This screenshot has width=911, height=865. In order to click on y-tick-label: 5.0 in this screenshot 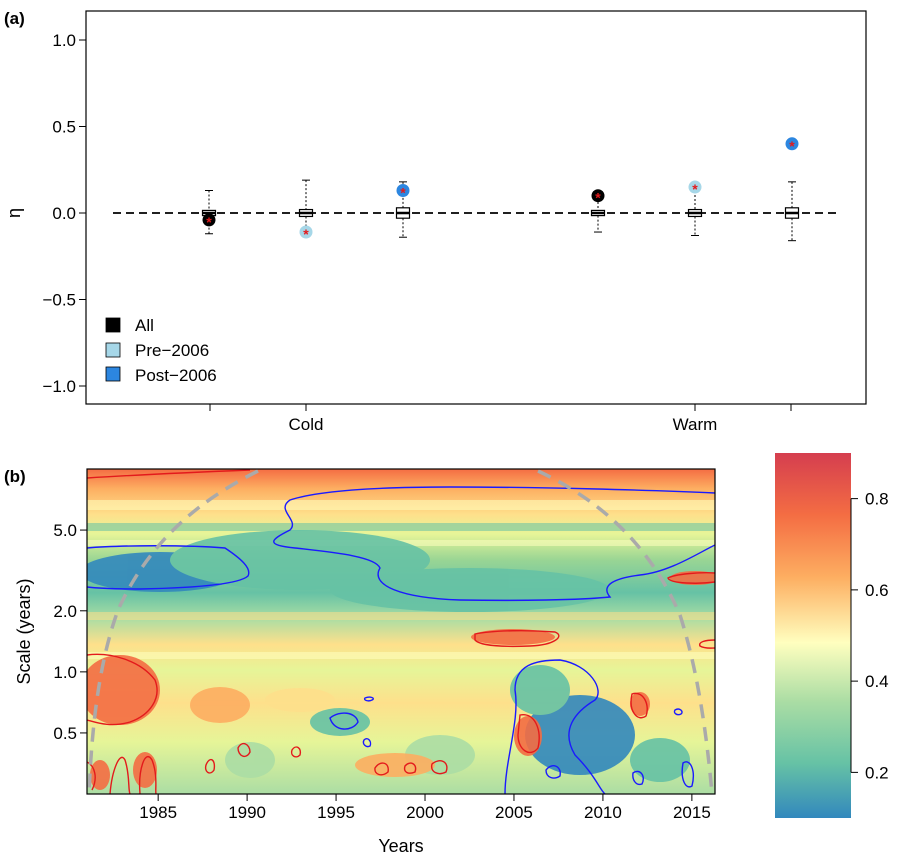, I will do `click(65, 530)`.